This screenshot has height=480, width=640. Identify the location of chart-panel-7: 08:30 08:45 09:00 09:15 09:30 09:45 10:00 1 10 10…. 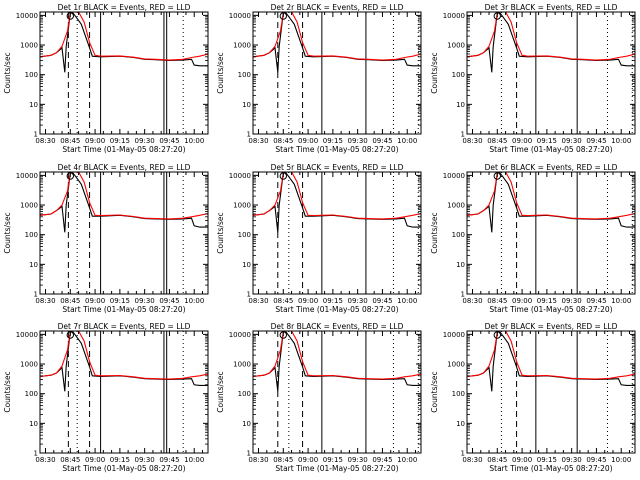
(106, 397).